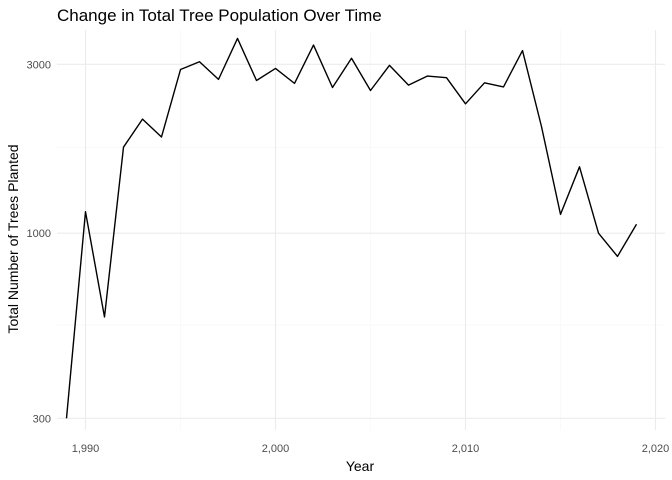 This screenshot has width=672, height=480. I want to click on y-axis-ticks: 300 1000 3000, so click(39, 242).